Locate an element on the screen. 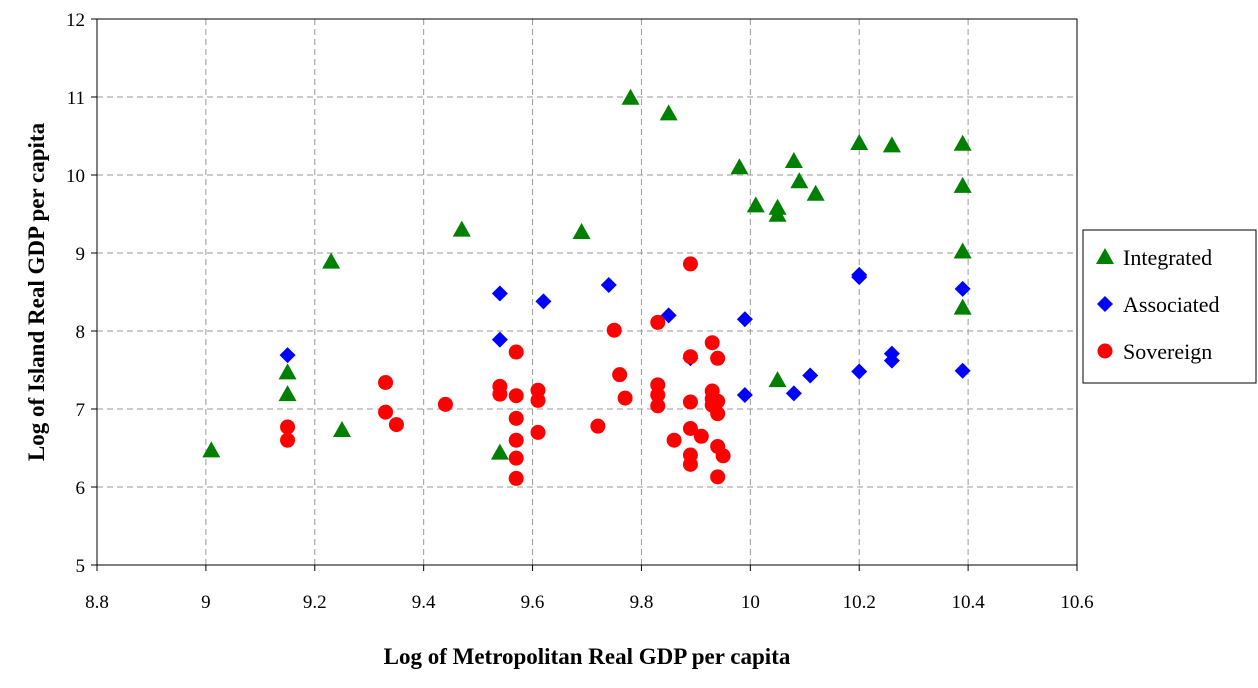 Image resolution: width=1258 pixels, height=688 pixels. y-tick-label: 12 is located at coordinates (75, 20).